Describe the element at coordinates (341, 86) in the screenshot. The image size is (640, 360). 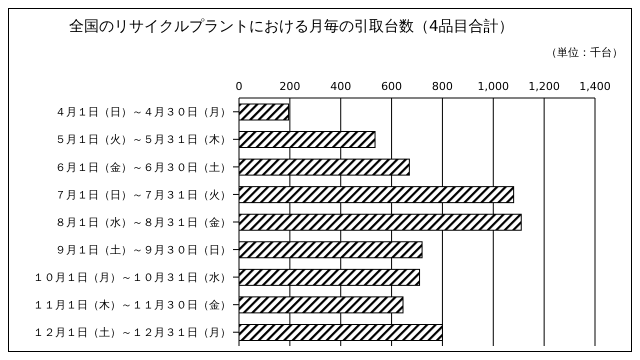
I see `x-tick-label: 400` at that location.